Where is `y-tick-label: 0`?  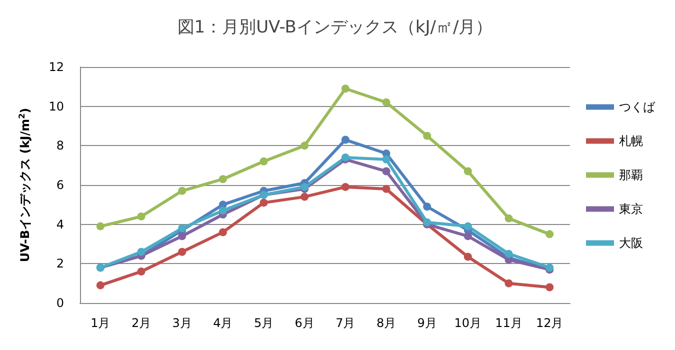 y-tick-label: 0 is located at coordinates (60, 303).